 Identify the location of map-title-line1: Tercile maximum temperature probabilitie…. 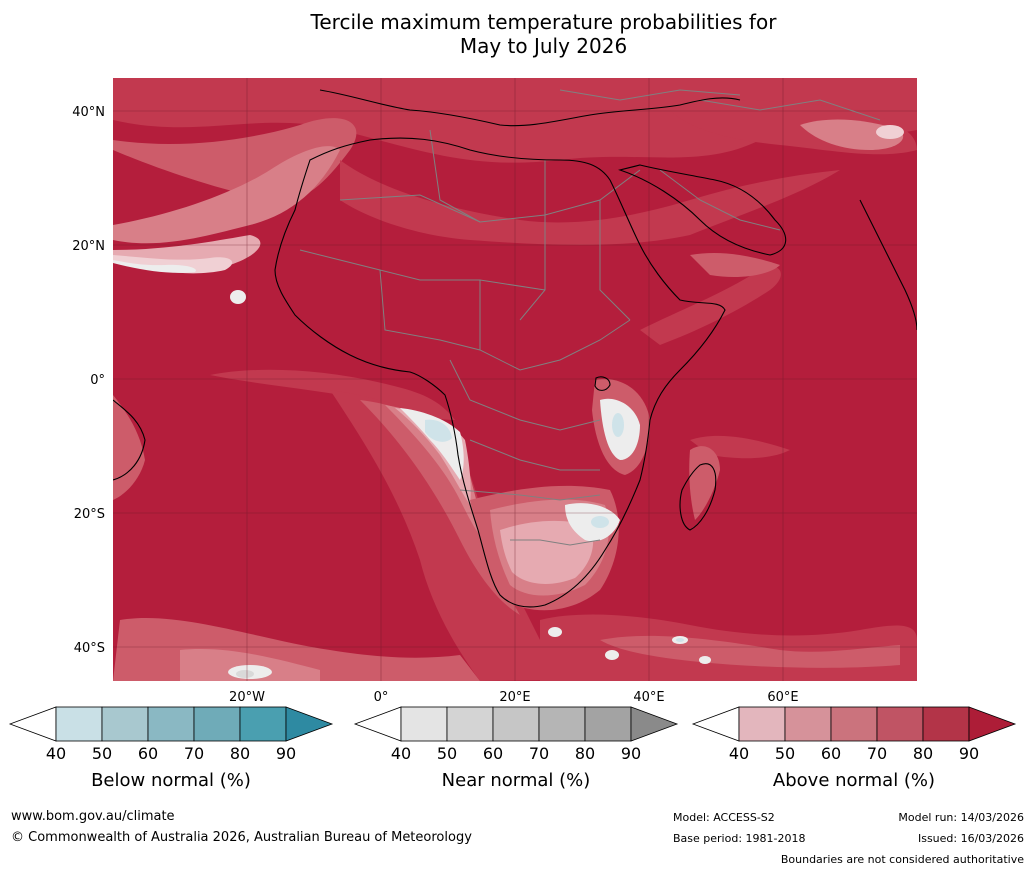
(543, 22).